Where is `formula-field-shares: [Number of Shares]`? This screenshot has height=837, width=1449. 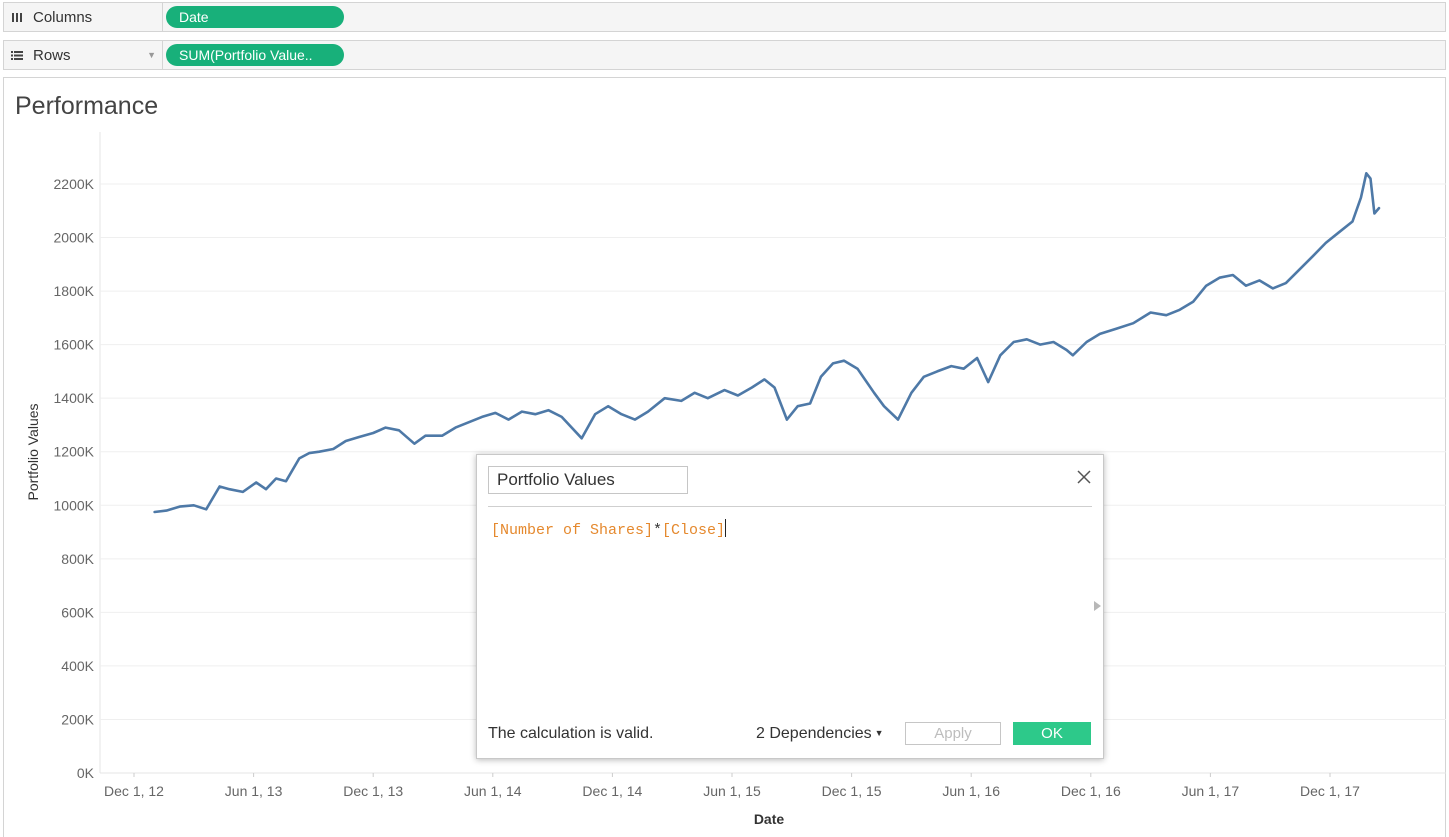
formula-field-shares: [Number of Shares] is located at coordinates (572, 530).